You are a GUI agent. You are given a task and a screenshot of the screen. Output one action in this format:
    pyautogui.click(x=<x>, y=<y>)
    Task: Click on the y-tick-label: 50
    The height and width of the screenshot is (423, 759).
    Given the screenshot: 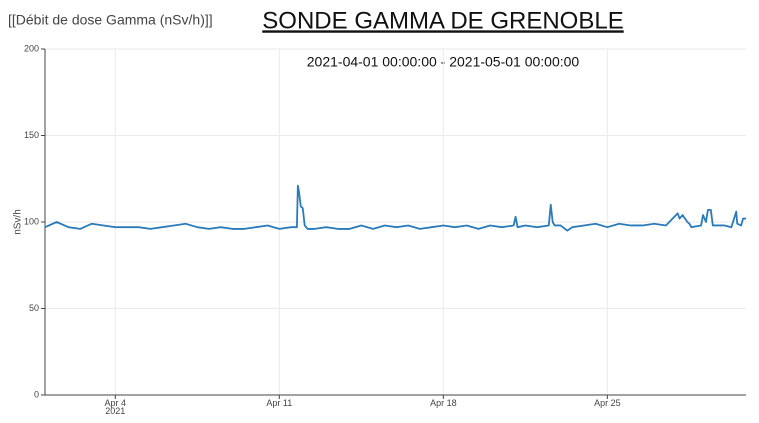 What is the action you would take?
    pyautogui.click(x=34, y=308)
    